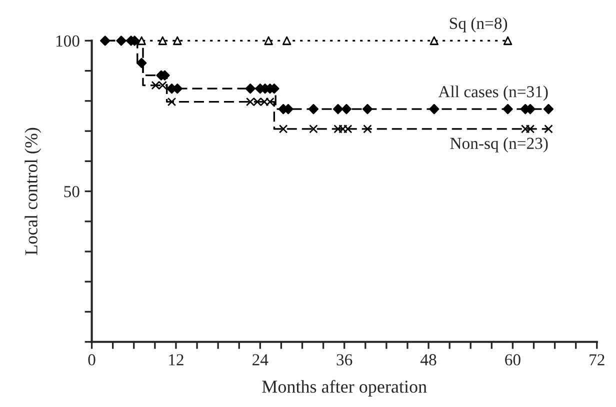 The height and width of the screenshot is (407, 616). Describe the element at coordinates (92, 360) in the screenshot. I see `x-tick-label: 0` at that location.